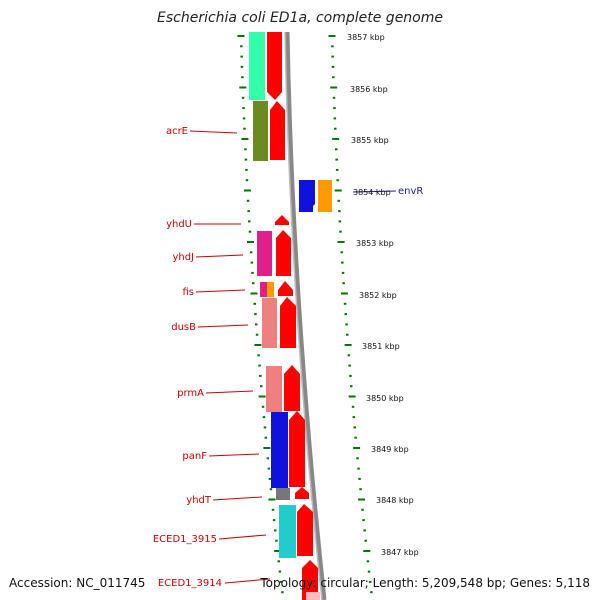  What do you see at coordinates (185, 539) in the screenshot?
I see `gene-label-eced1-3915: ECED1_3915` at bounding box center [185, 539].